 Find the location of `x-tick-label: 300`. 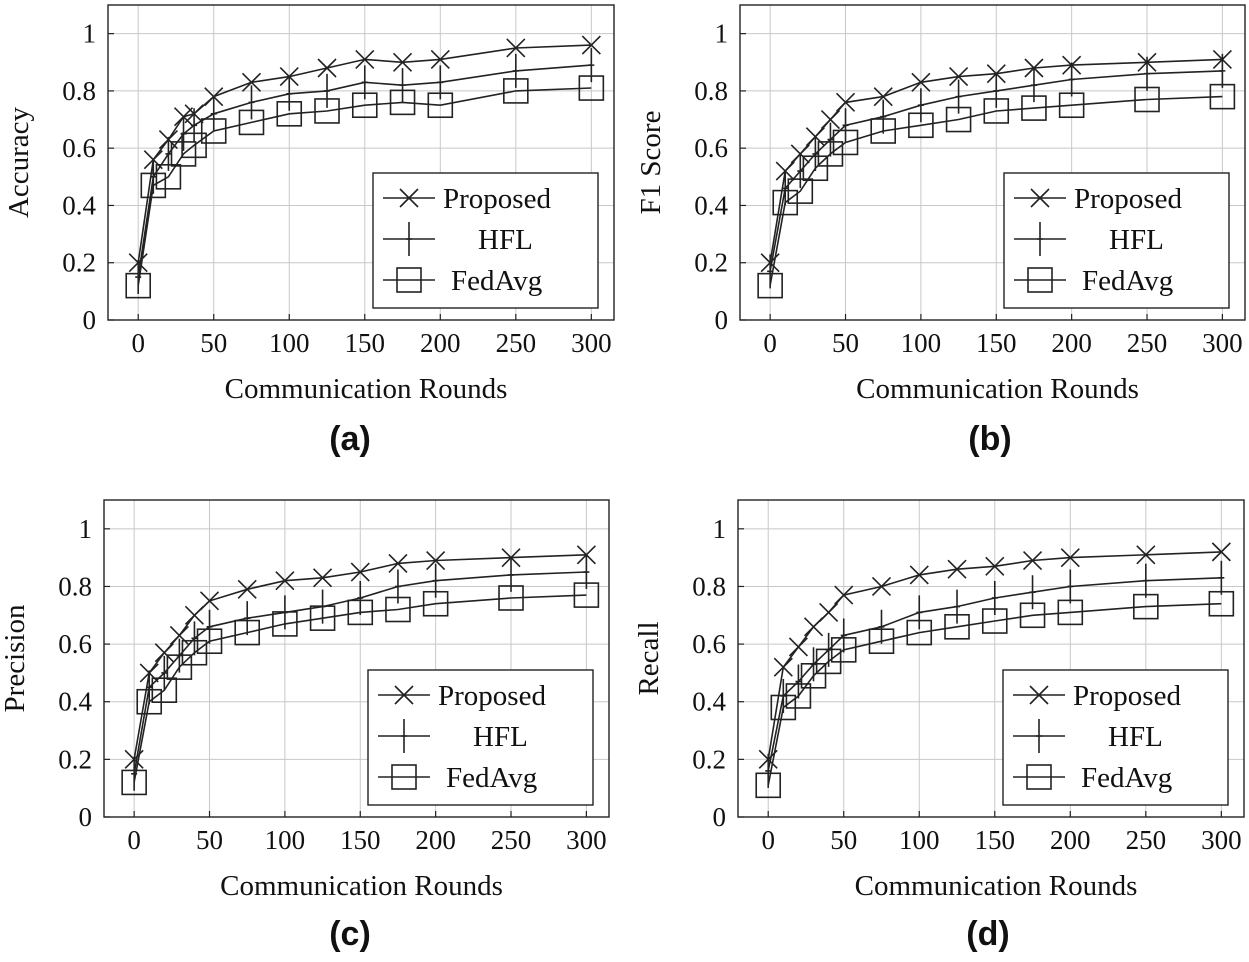

x-tick-label: 300 is located at coordinates (1222, 343).